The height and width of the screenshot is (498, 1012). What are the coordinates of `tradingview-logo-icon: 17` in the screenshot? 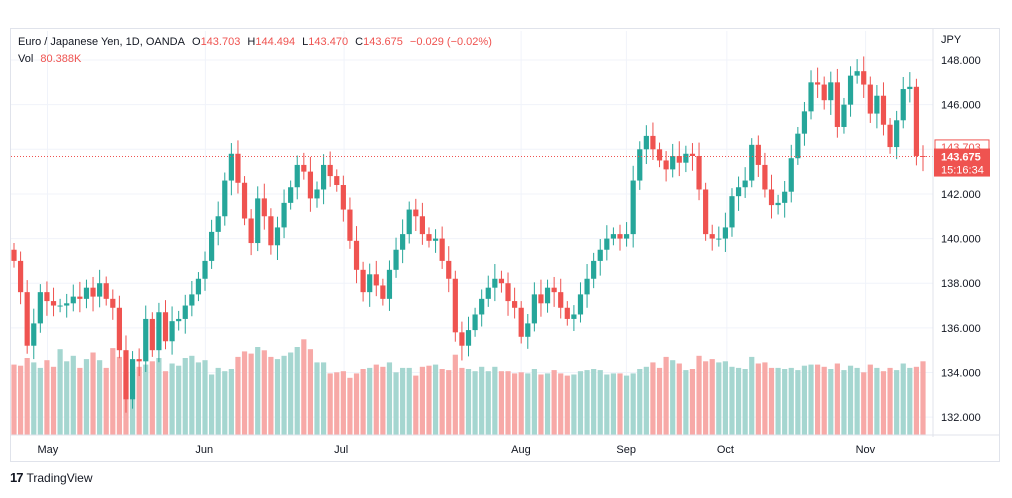 It's located at (17, 477).